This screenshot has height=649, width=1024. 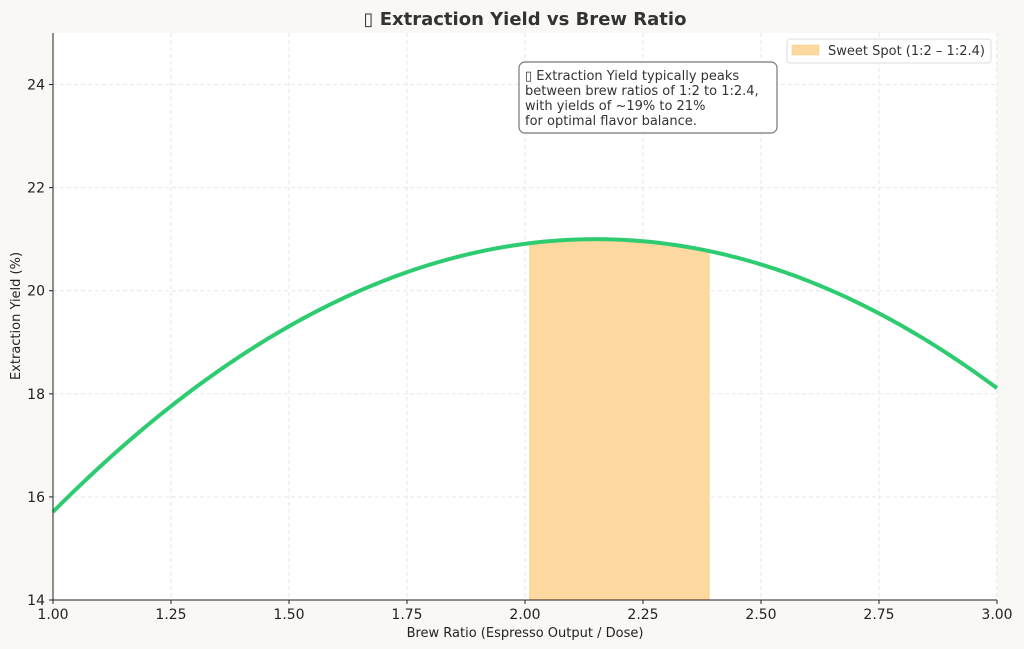 I want to click on sweet-spot-region, so click(x=619, y=419).